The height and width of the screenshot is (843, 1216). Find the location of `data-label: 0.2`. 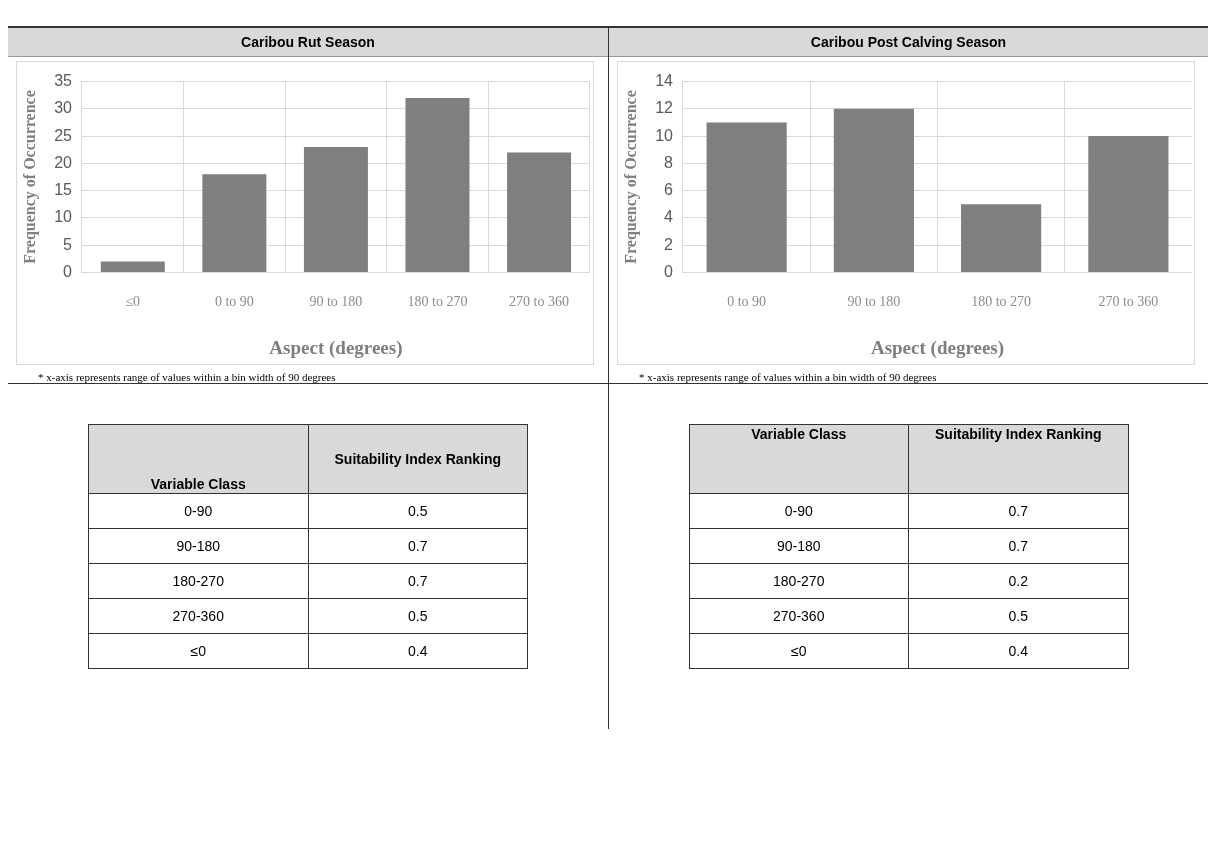

data-label: 0.2 is located at coordinates (1018, 581).